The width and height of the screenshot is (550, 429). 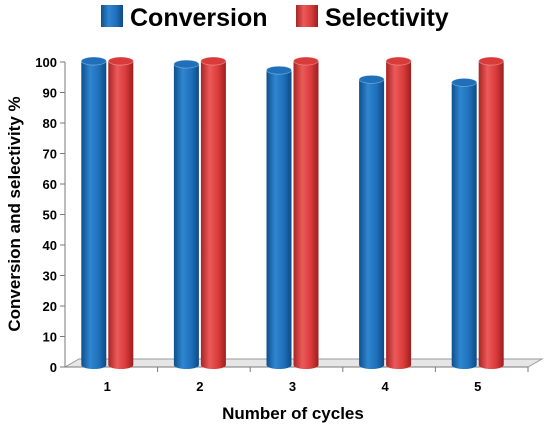 I want to click on x-axis-title: Number of cycles, so click(x=293, y=413).